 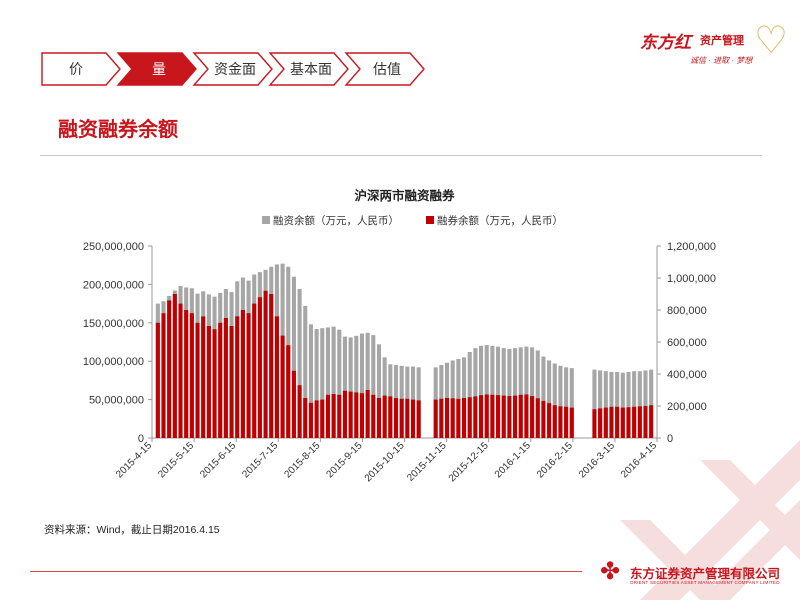 What do you see at coordinates (113, 362) in the screenshot?
I see `left-tick-label: 100,000,000` at bounding box center [113, 362].